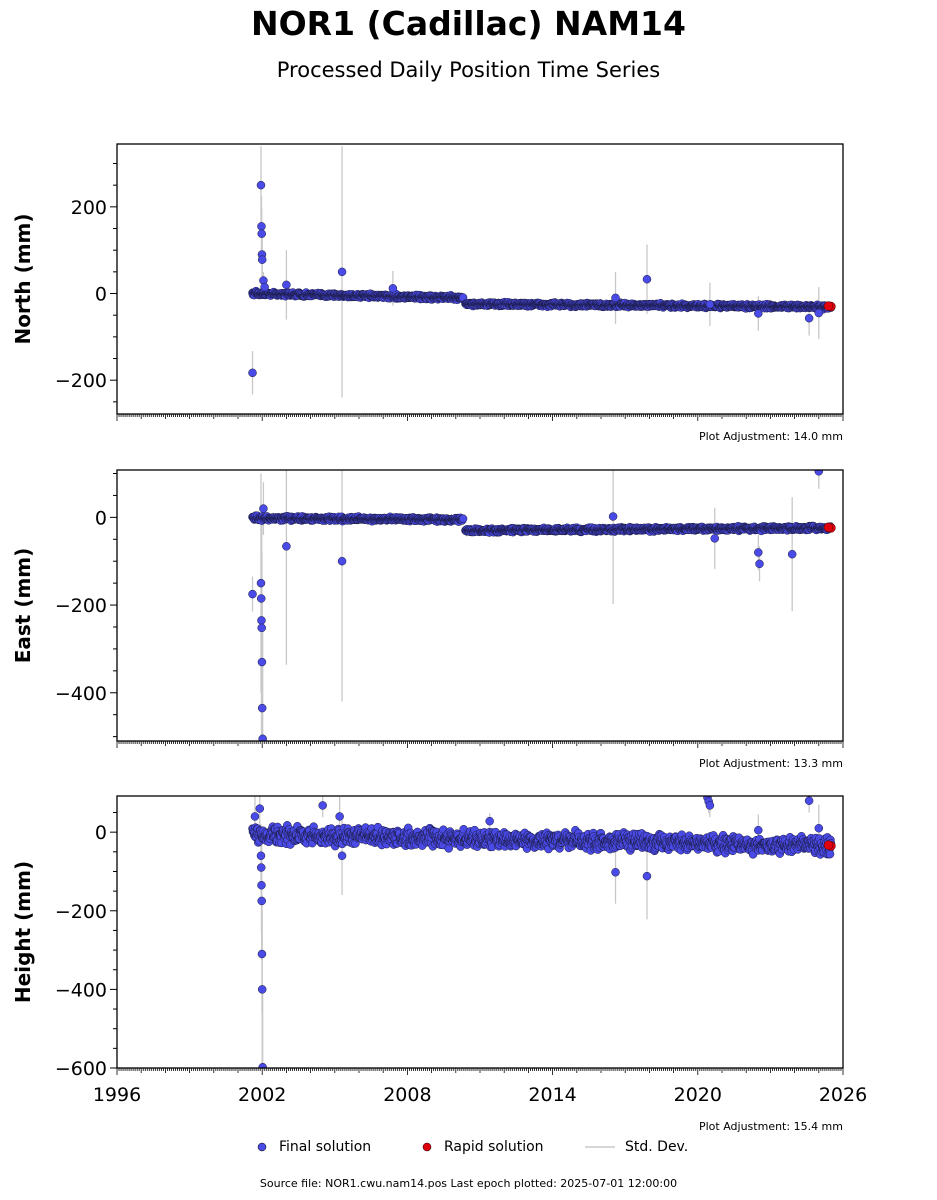 Image resolution: width=937 pixels, height=1200 pixels. I want to click on y-tick-label: −400, so click(81, 694).